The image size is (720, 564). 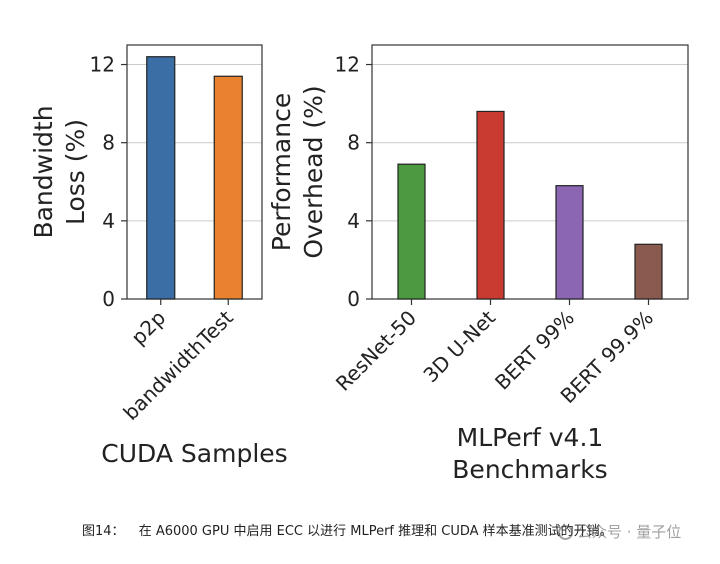 I want to click on watermark-text: 公众号 · 量子位, so click(x=629, y=532).